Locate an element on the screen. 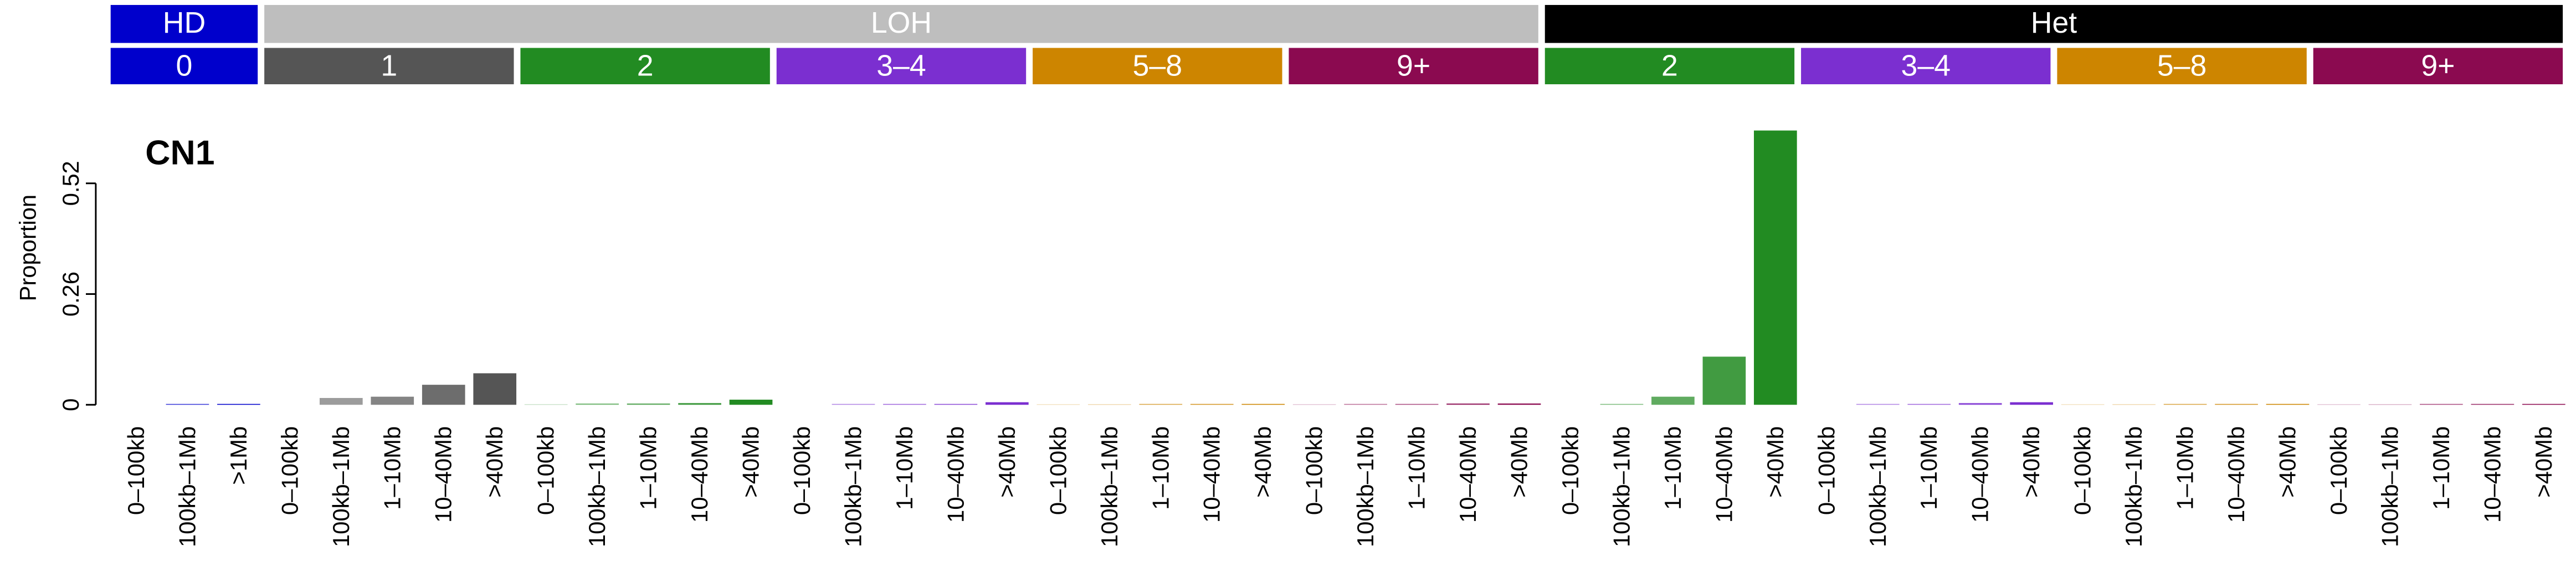  x-tick-label: >1Mb is located at coordinates (238, 455).